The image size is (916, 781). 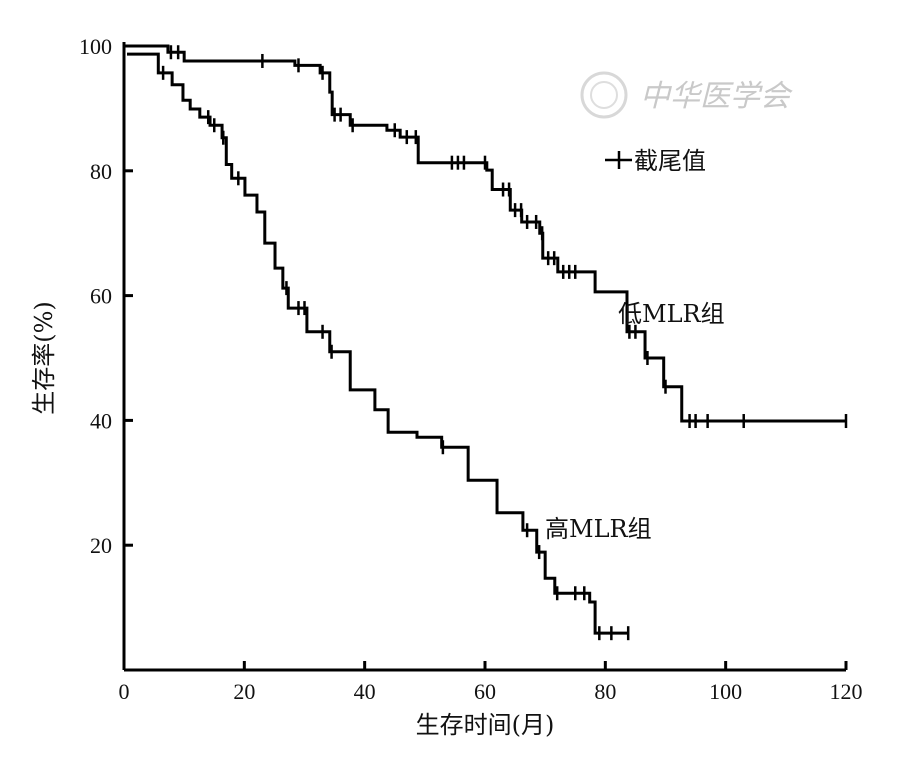 What do you see at coordinates (365, 691) in the screenshot?
I see `x-tick-label: 40` at bounding box center [365, 691].